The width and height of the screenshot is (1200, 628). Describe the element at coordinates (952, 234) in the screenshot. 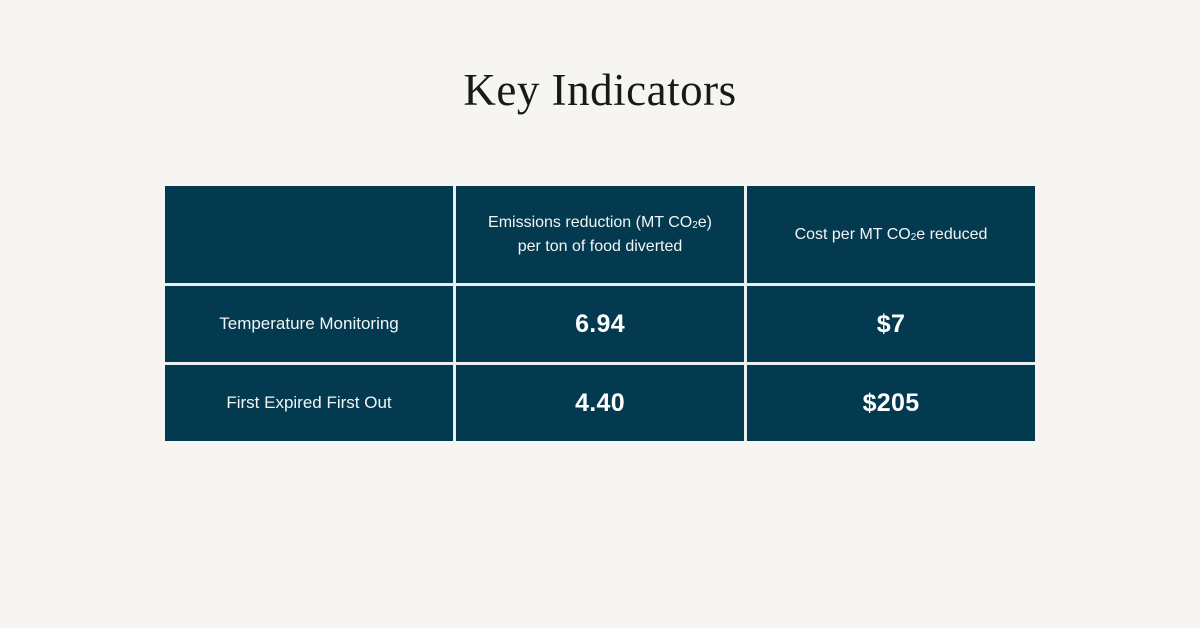

I see `header-cost-post: e reduced` at that location.